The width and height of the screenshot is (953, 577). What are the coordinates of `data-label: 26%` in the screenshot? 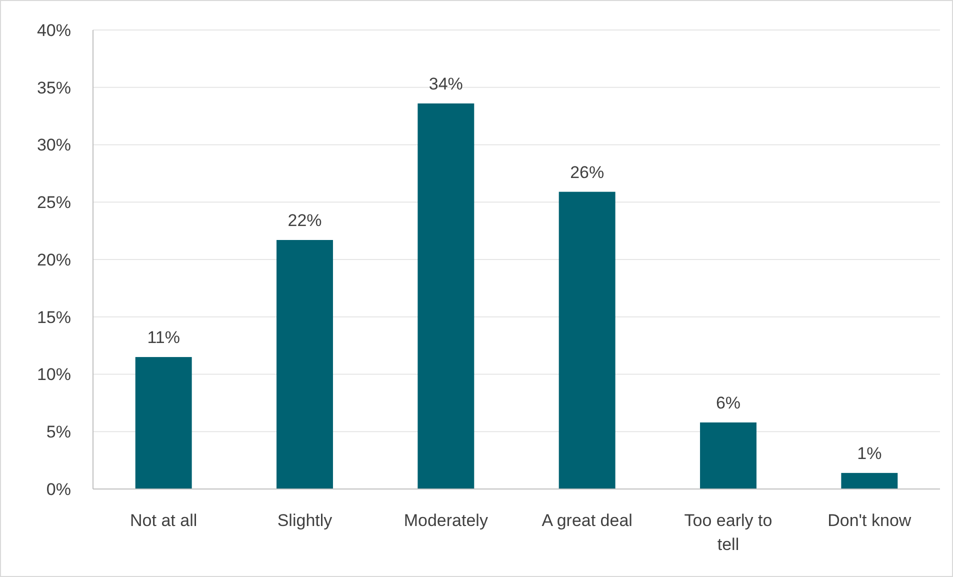 It's located at (587, 172).